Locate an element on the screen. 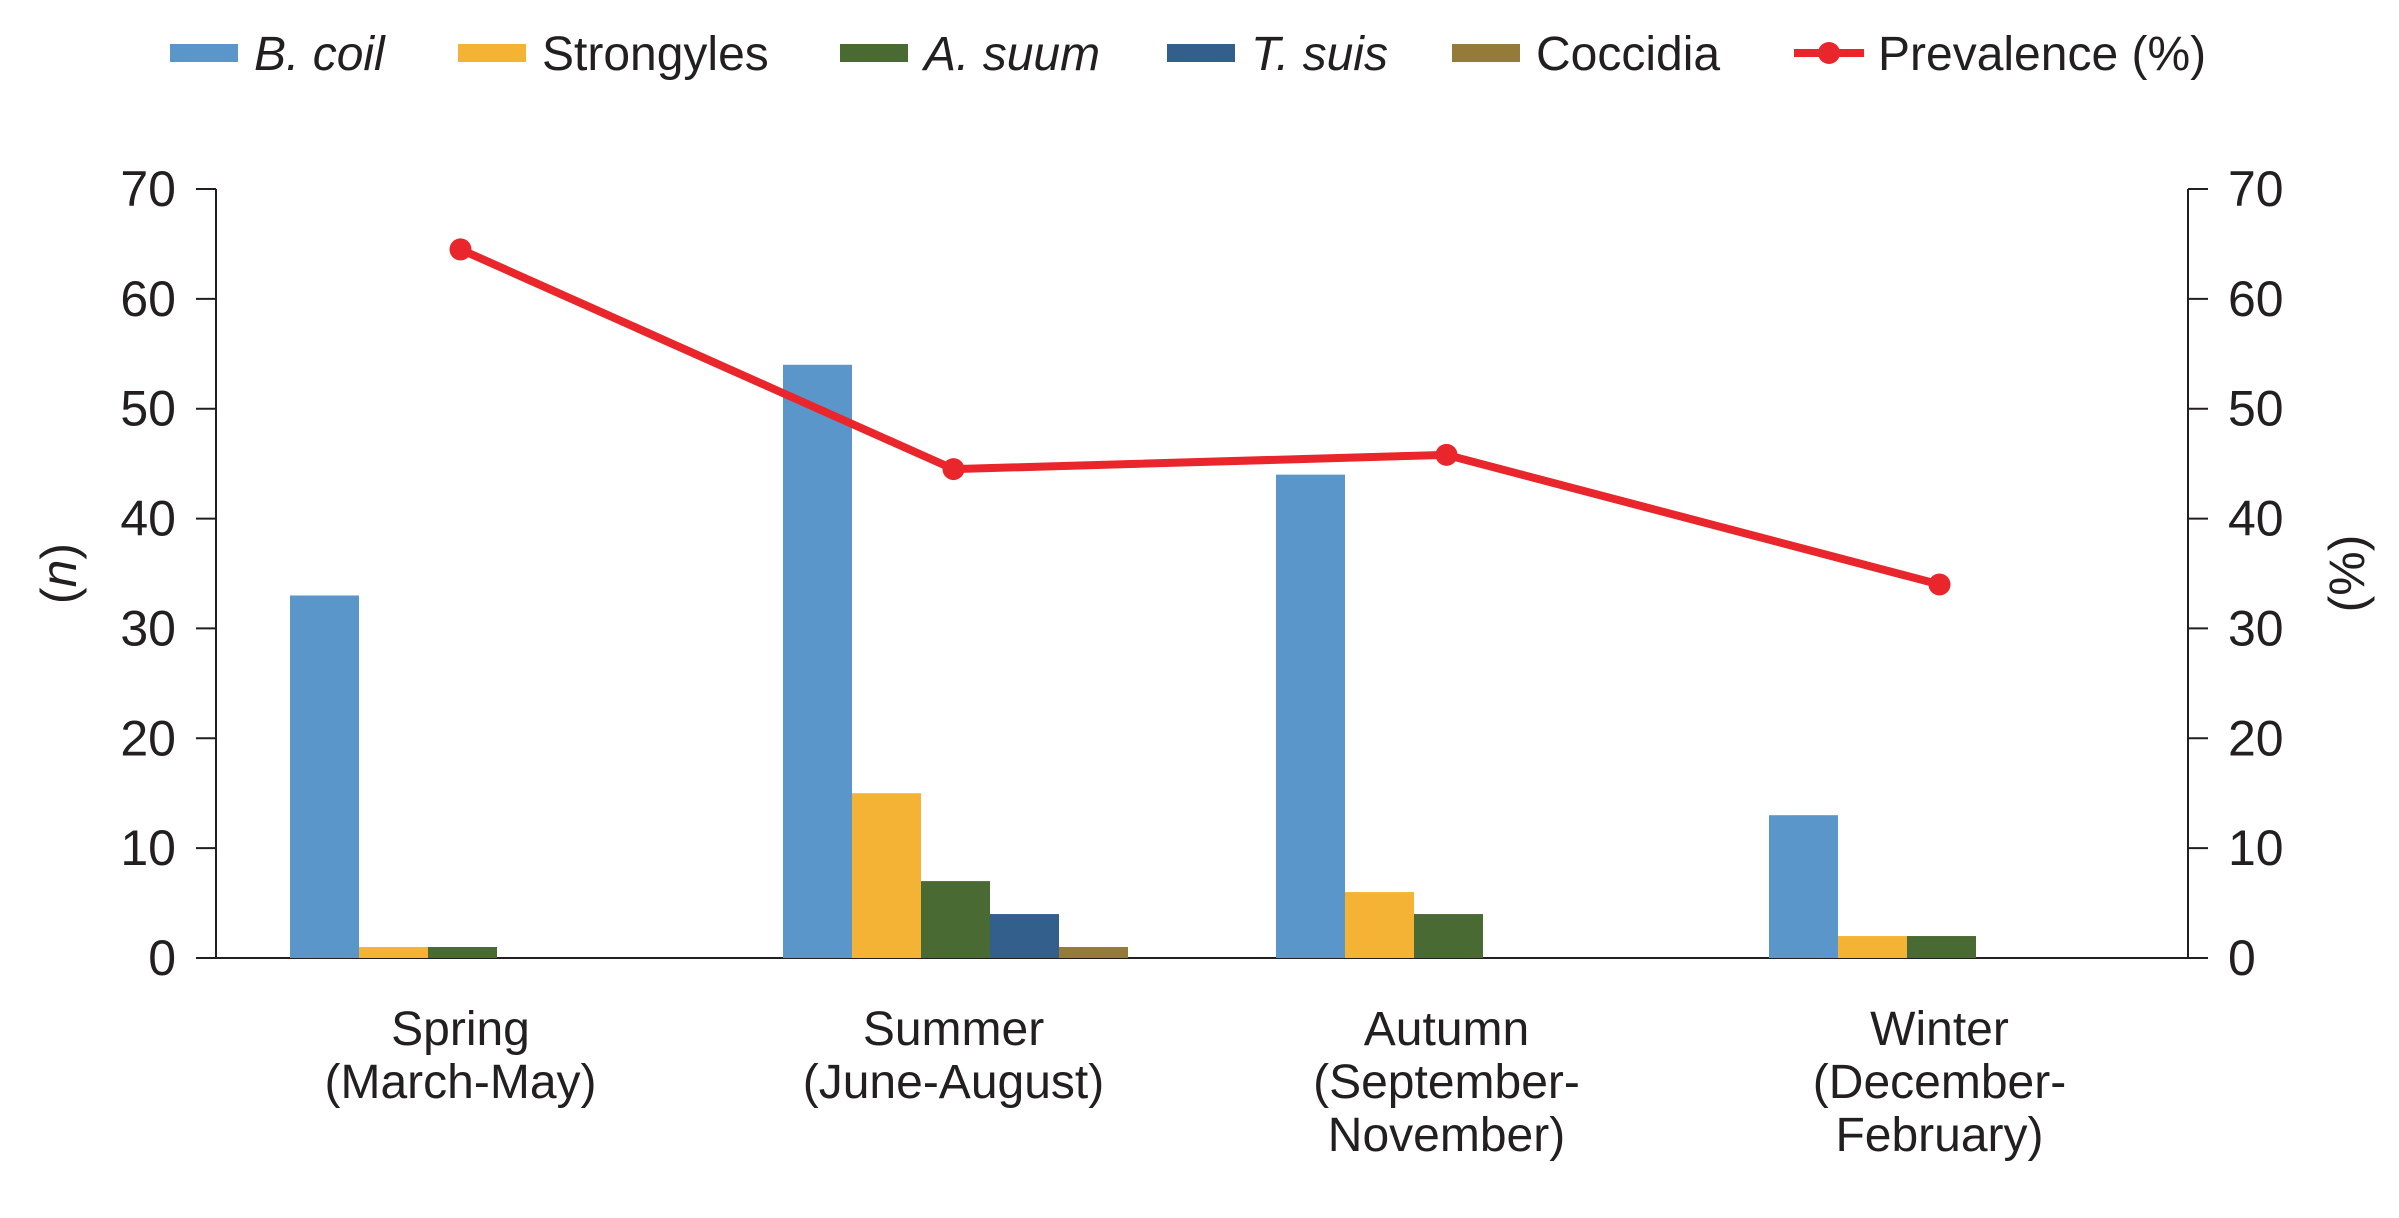  legend-label: Prevalence (%) is located at coordinates (2042, 54).